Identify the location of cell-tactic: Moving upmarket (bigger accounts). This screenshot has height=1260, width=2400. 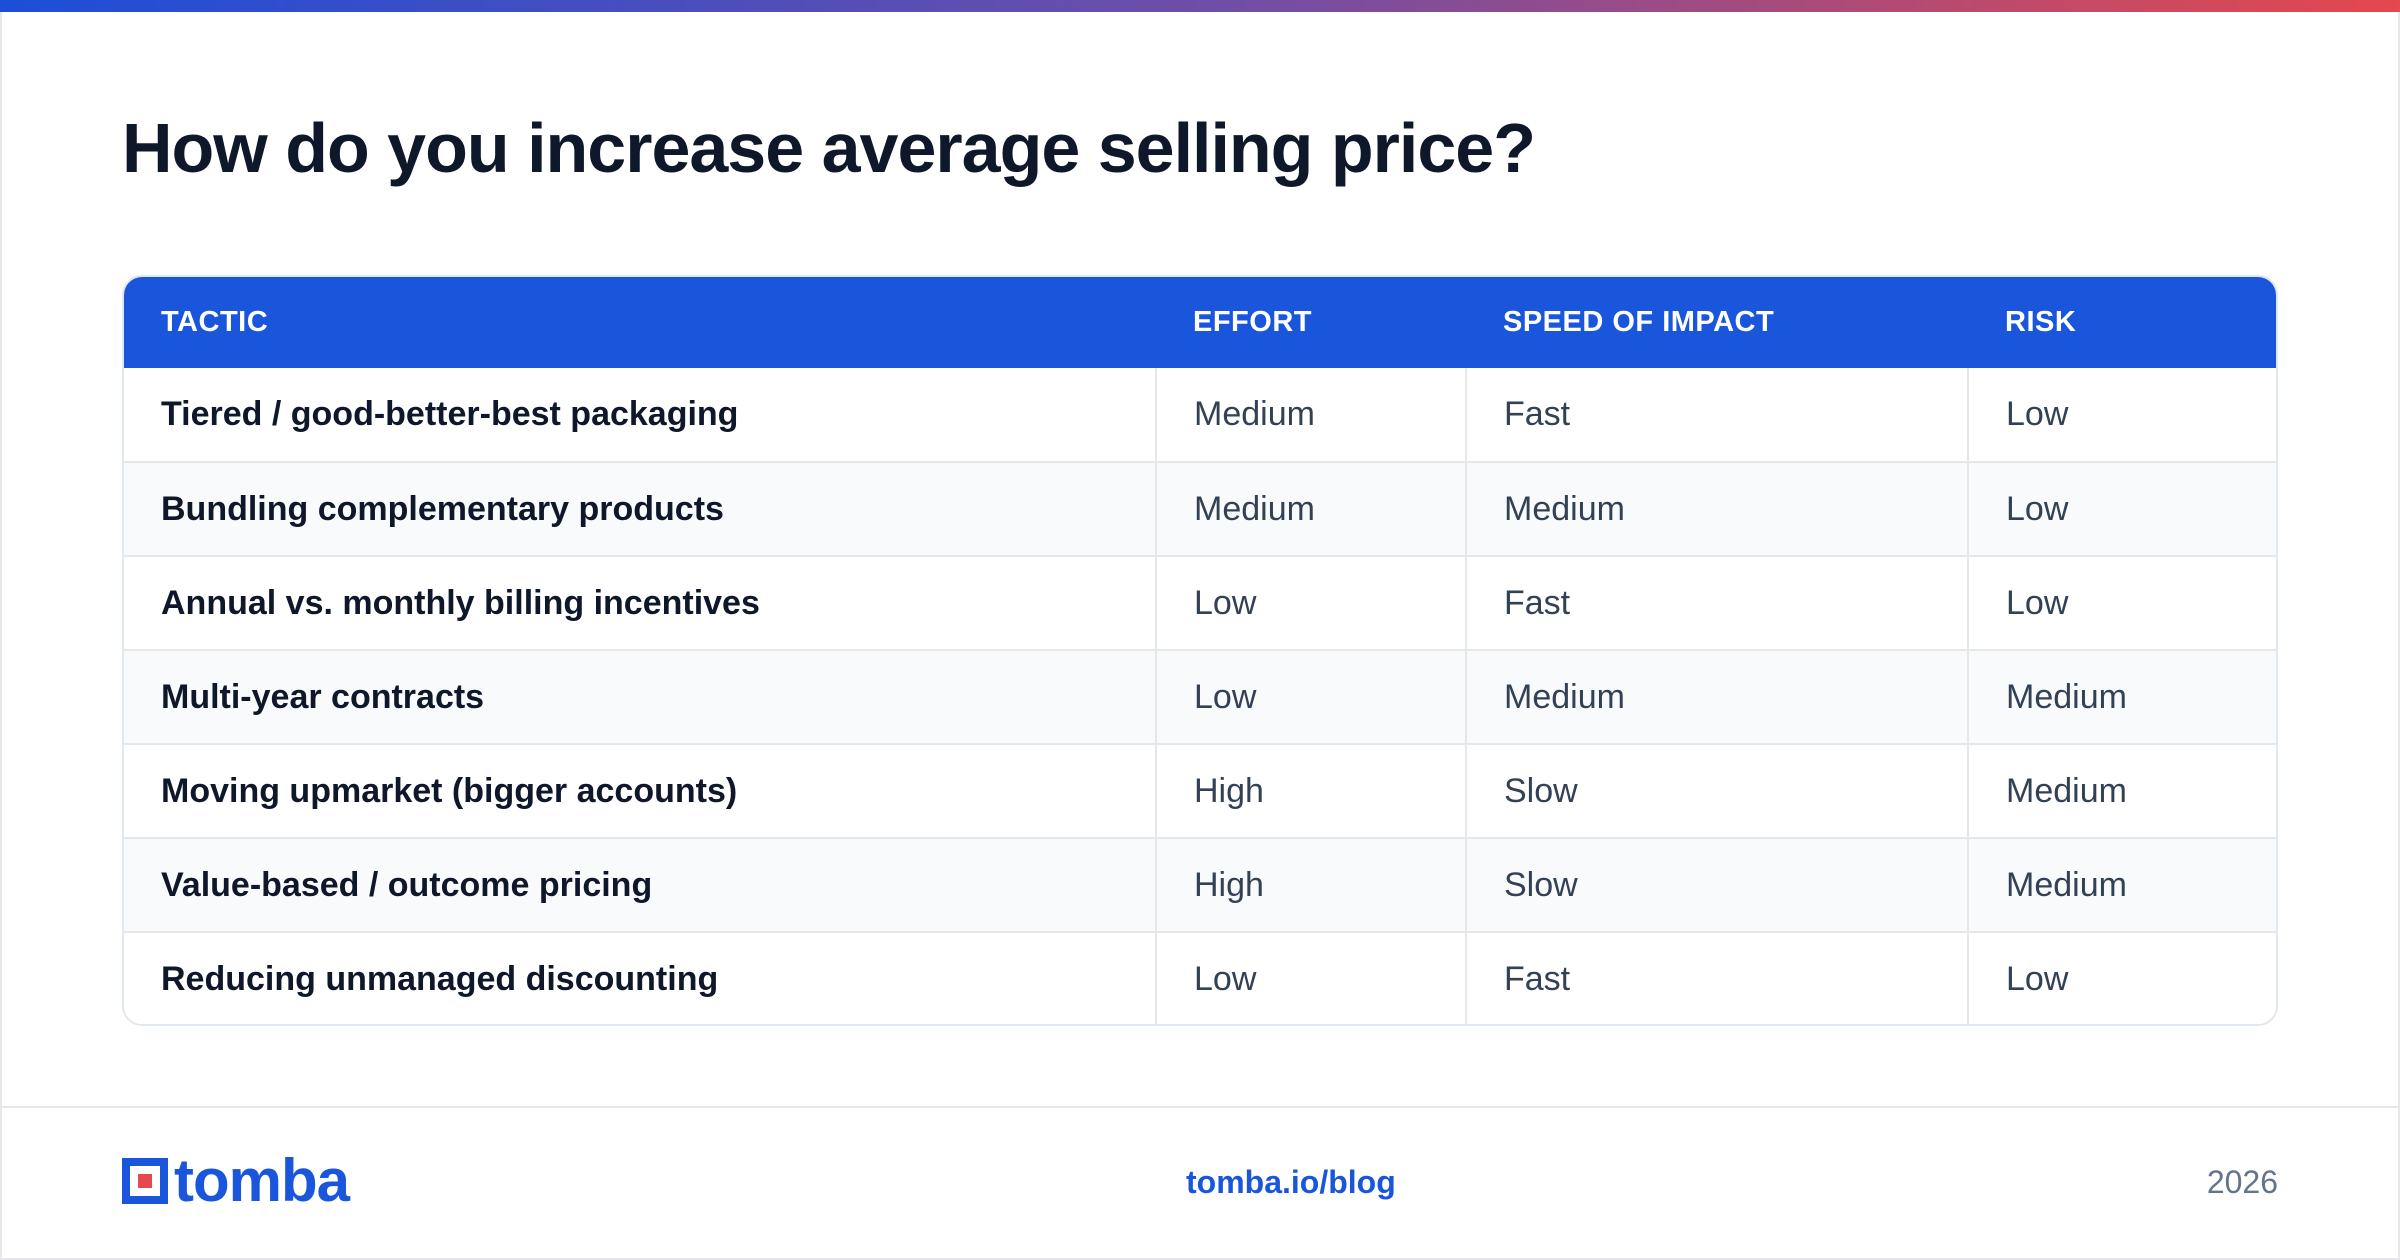
(449, 790).